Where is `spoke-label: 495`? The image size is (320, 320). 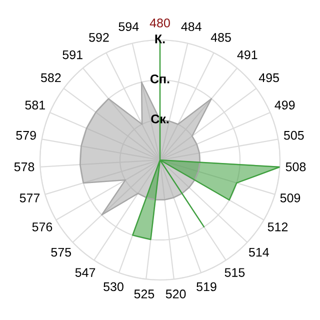 spoke-label: 495 is located at coordinates (268, 77).